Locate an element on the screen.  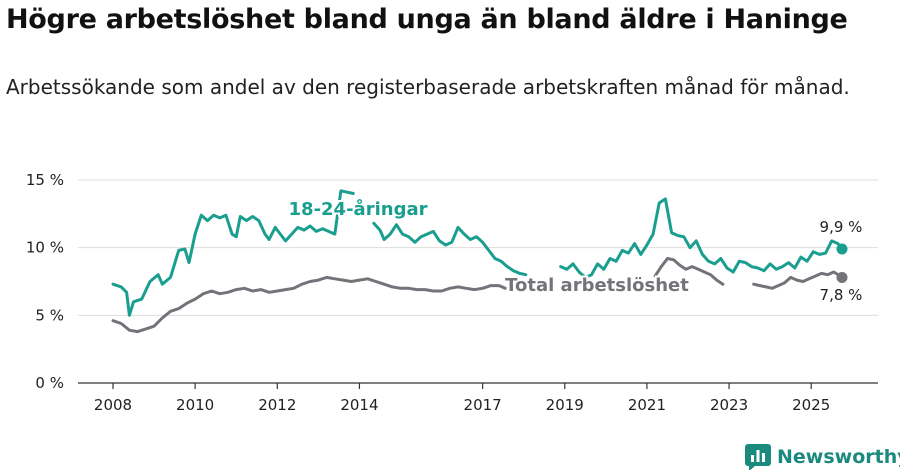
total-series-label: Total arbetslöshet is located at coordinates (597, 285).